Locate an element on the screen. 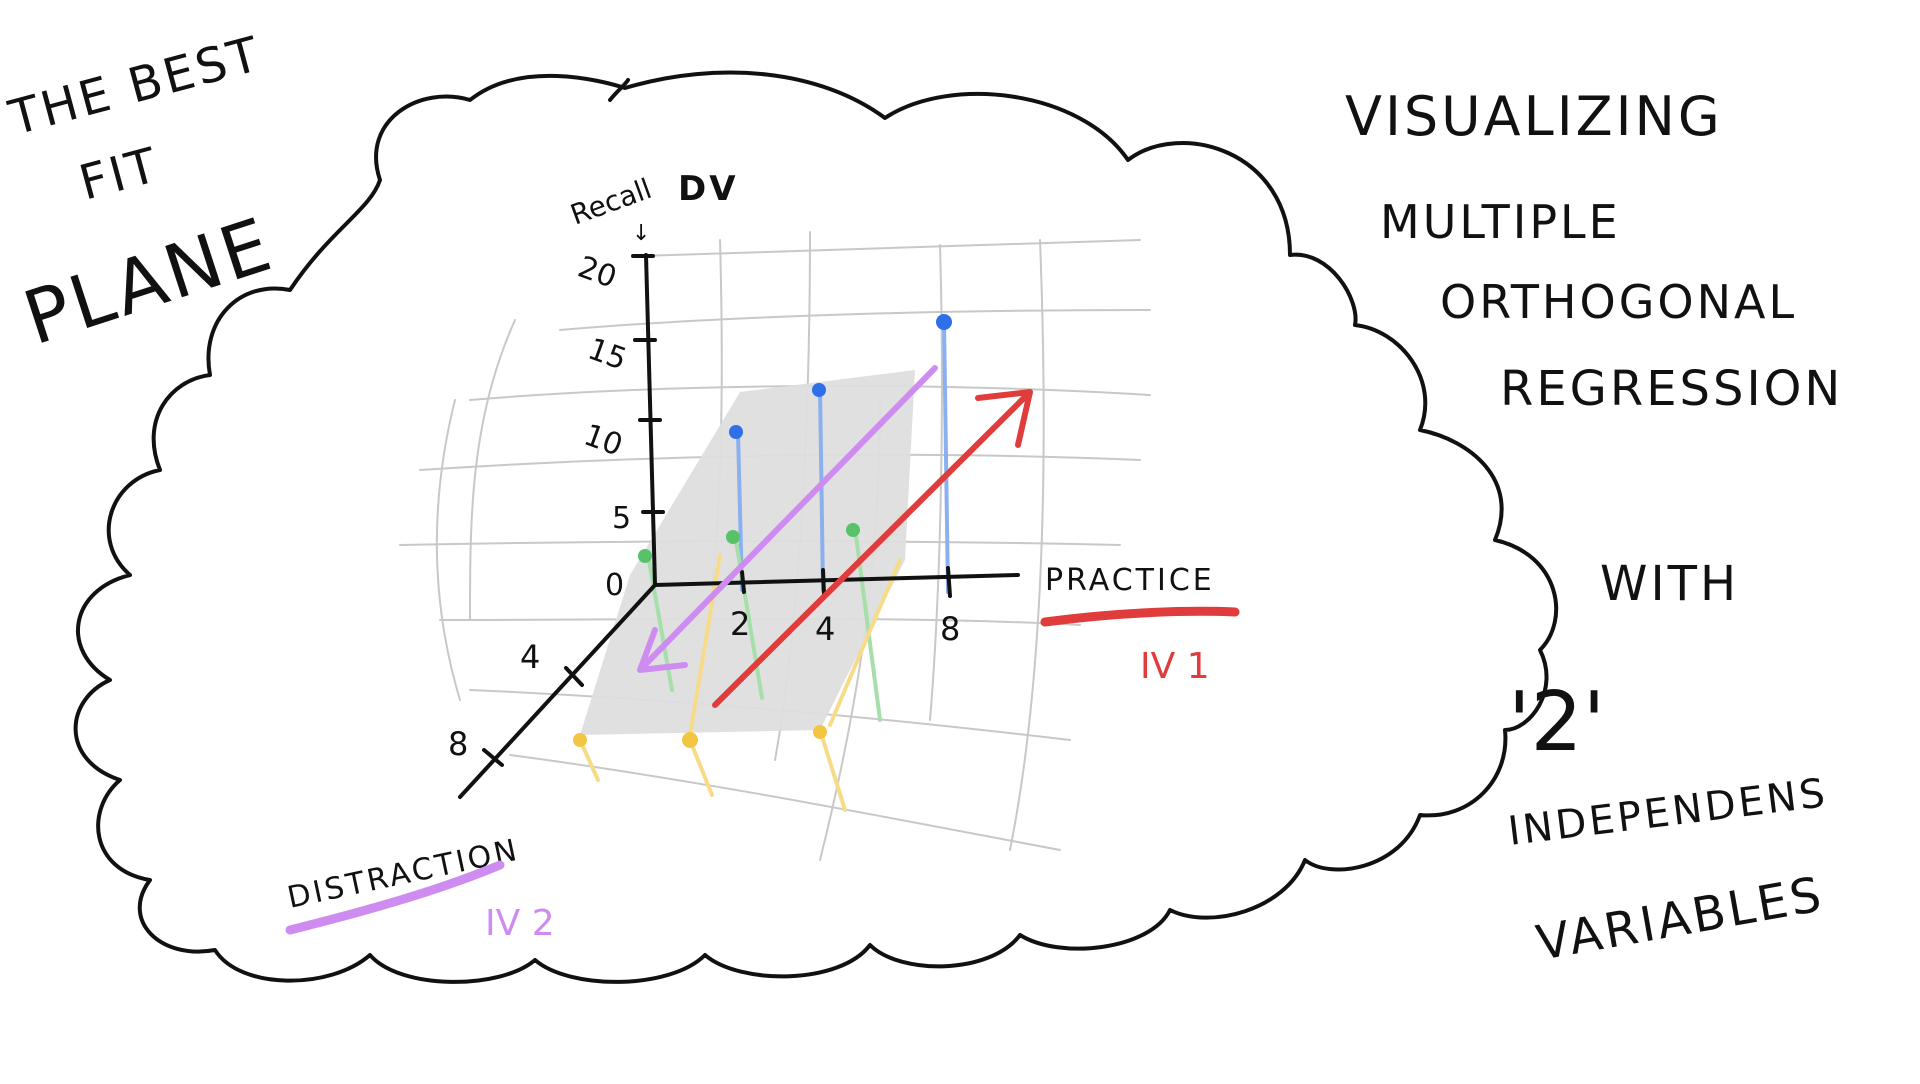 The height and width of the screenshot is (1084, 1920). y-tick-label: 8 is located at coordinates (458, 744).